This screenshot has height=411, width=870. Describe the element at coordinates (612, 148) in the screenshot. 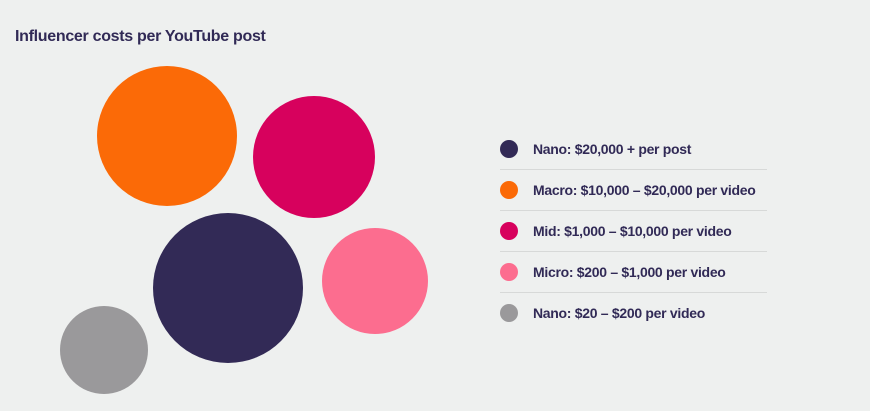

I see `legend-label: Nano: $20,000 + per post` at that location.